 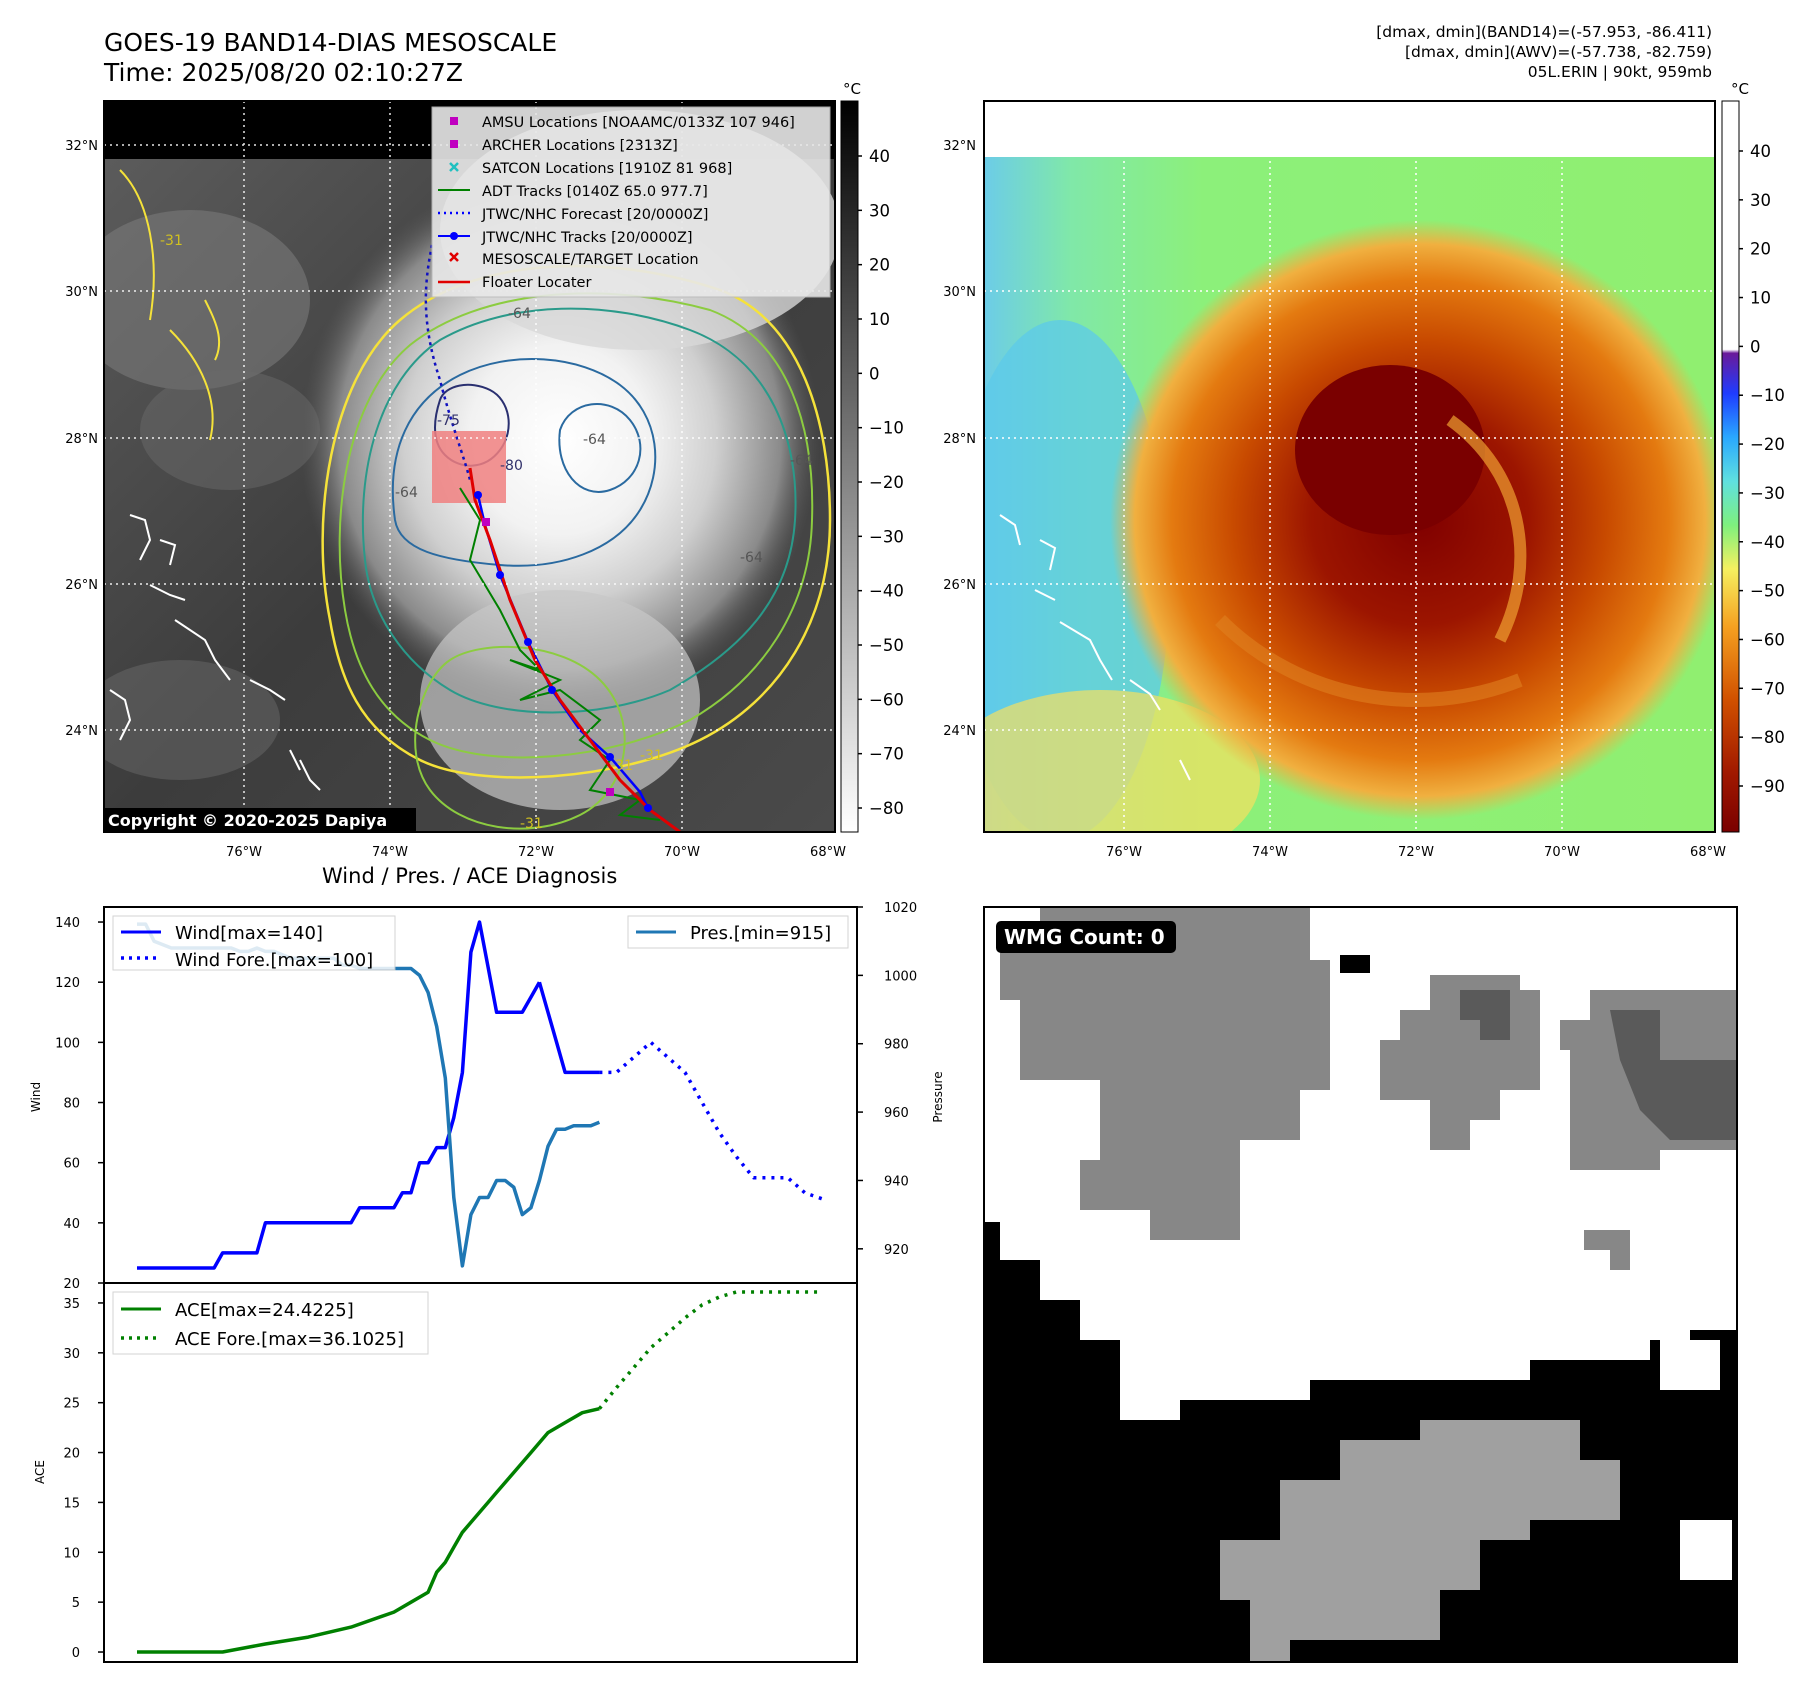 What do you see at coordinates (886, 808) in the screenshot?
I see `colorbar-tick-label: −80` at bounding box center [886, 808].